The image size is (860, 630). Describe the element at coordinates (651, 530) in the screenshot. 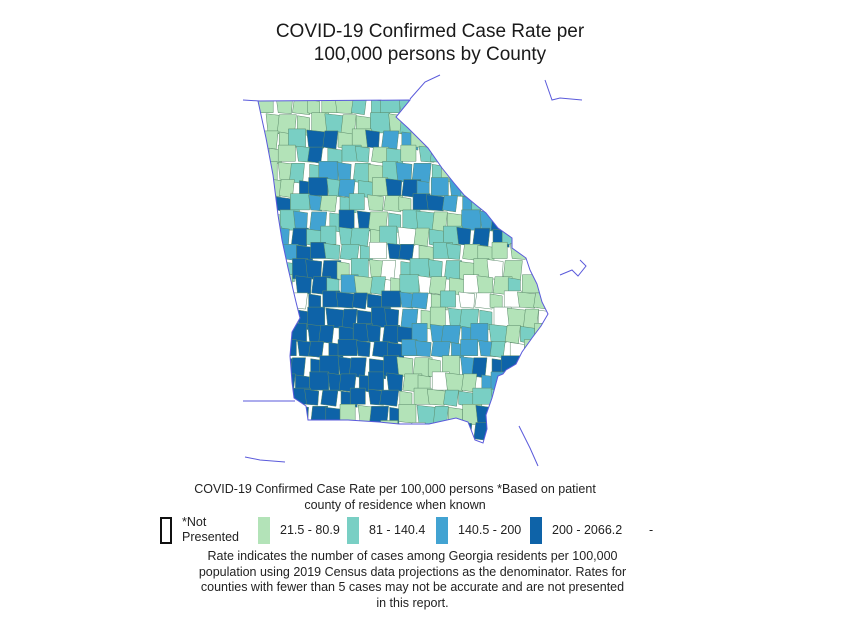

I see `legend-trailing-dash: -` at that location.